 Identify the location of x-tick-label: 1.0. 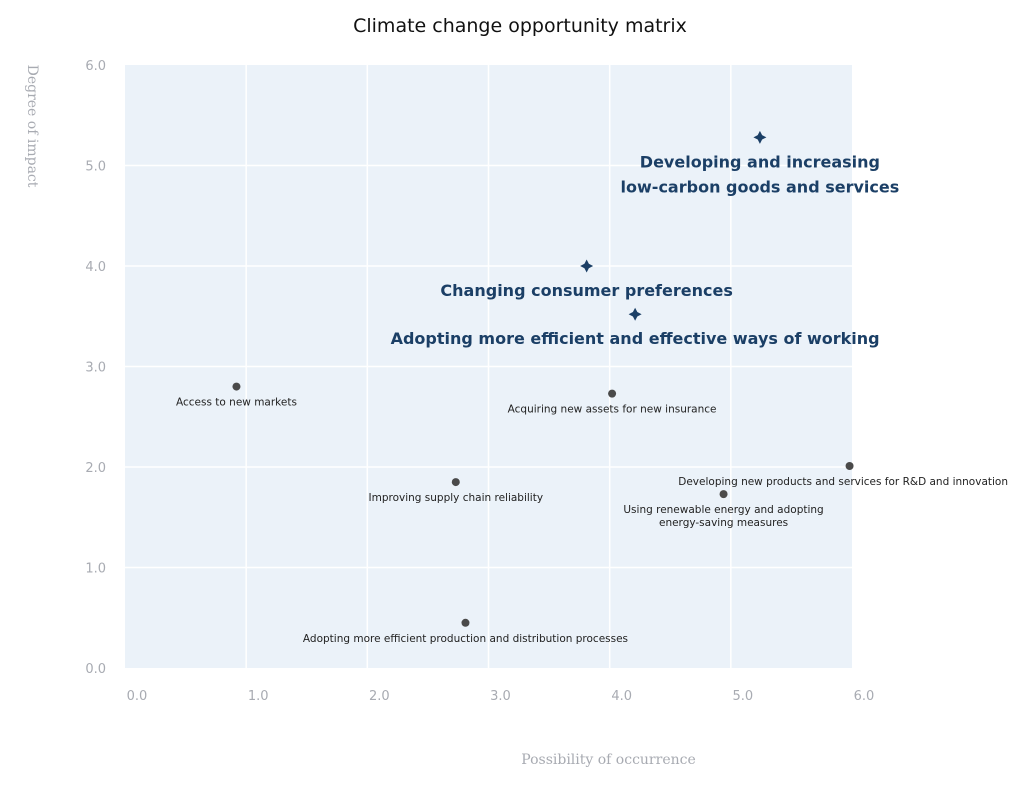
(258, 696).